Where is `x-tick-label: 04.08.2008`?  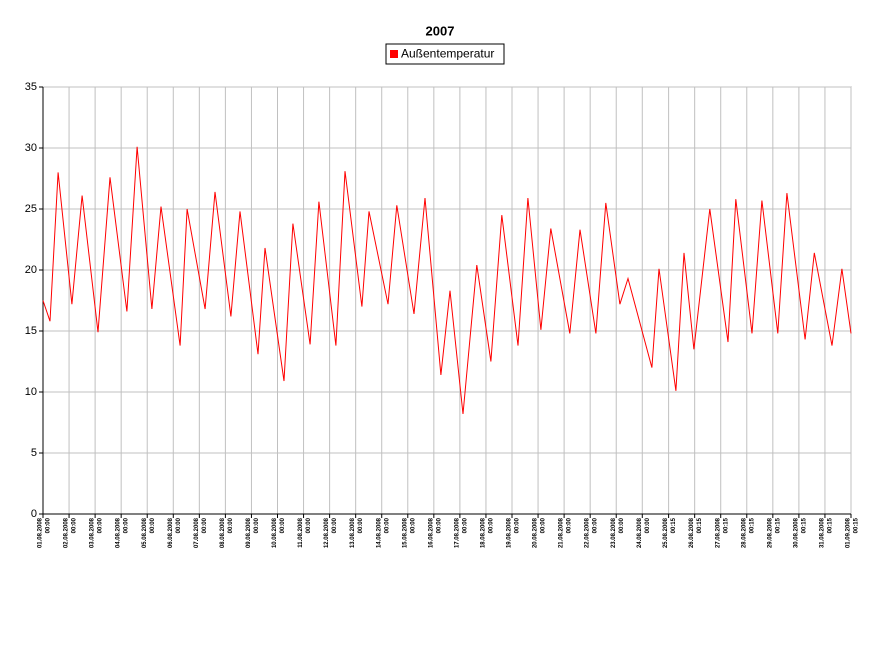 x-tick-label: 04.08.2008 is located at coordinates (119, 532).